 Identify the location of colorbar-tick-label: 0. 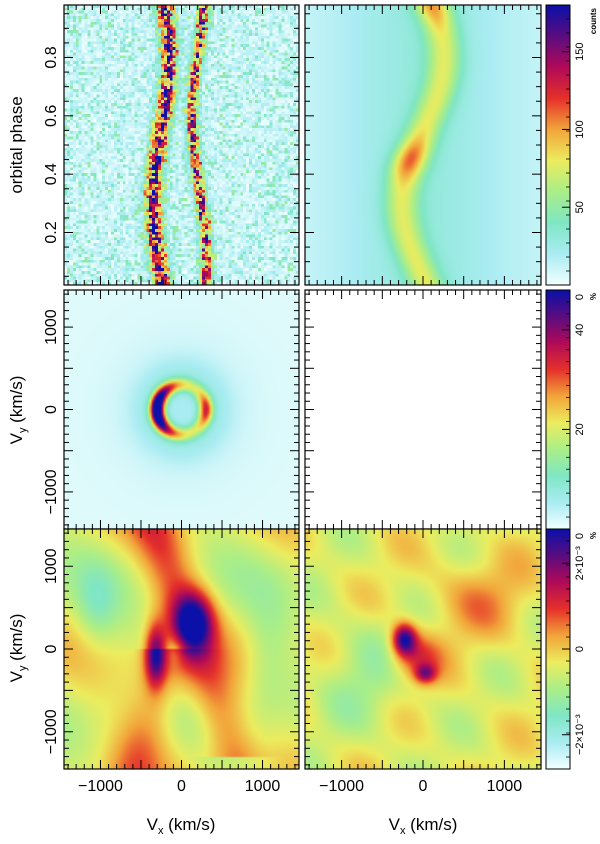
(580, 649).